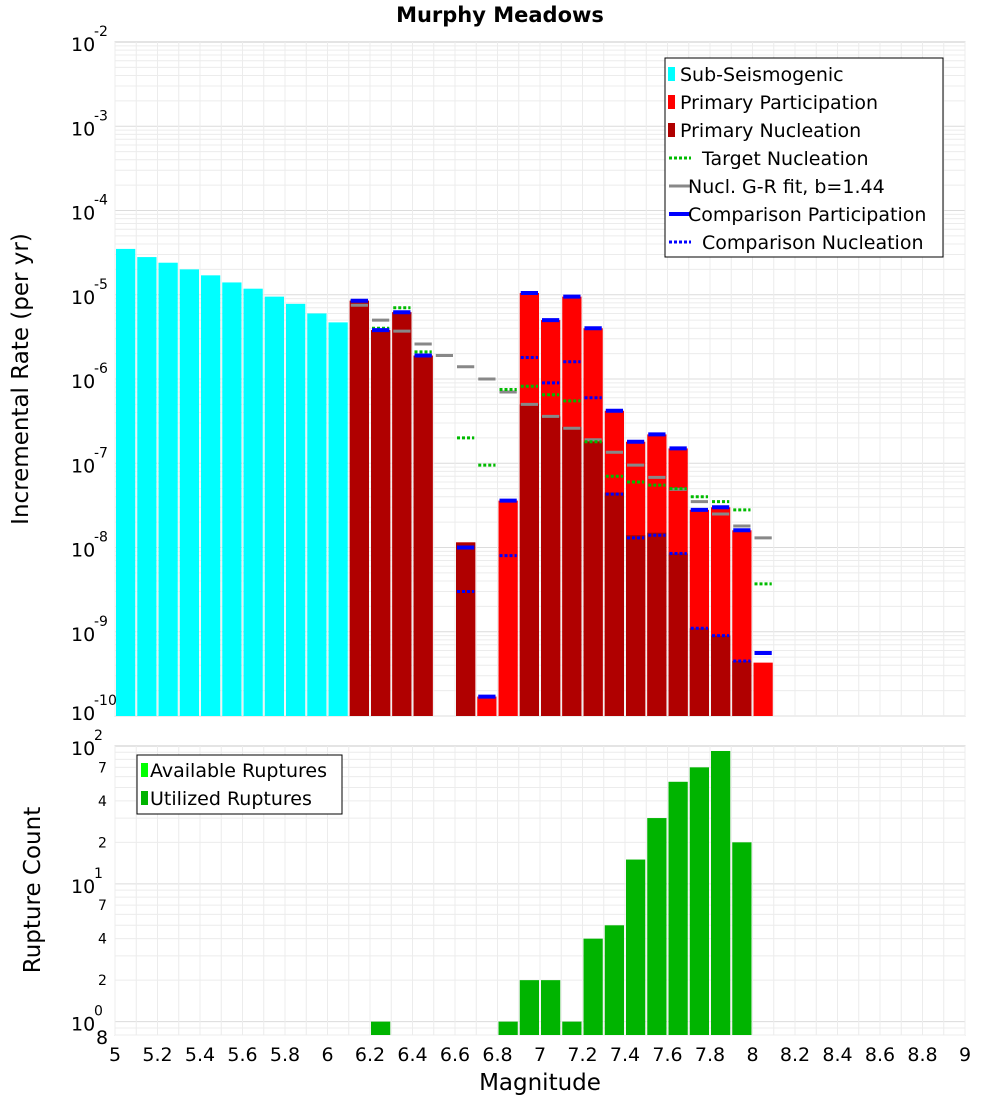 Image resolution: width=1000 pixels, height=1100 pixels. I want to click on legend-label: Comparison Participation, so click(807, 215).